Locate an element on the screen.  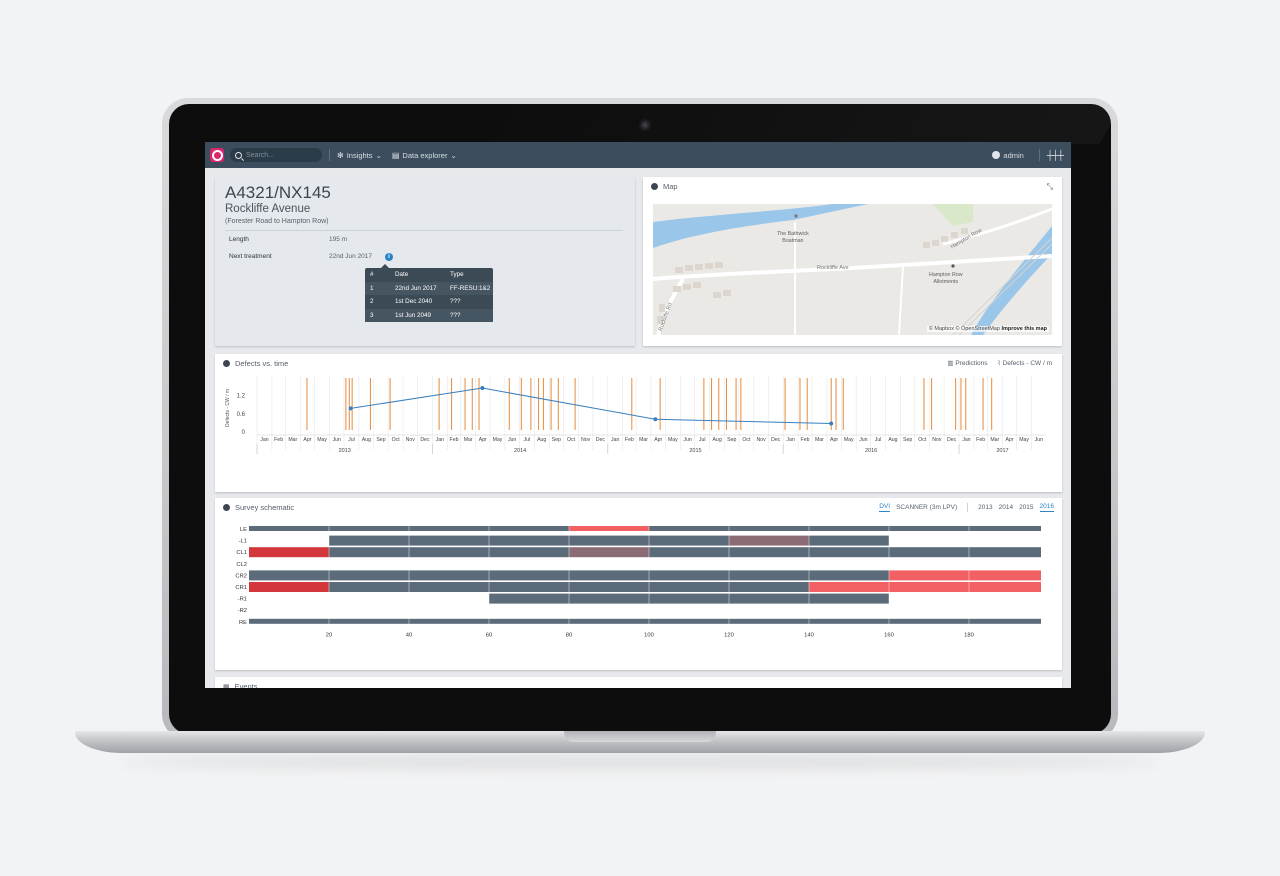
x-tick-label: 160 is located at coordinates (889, 635).